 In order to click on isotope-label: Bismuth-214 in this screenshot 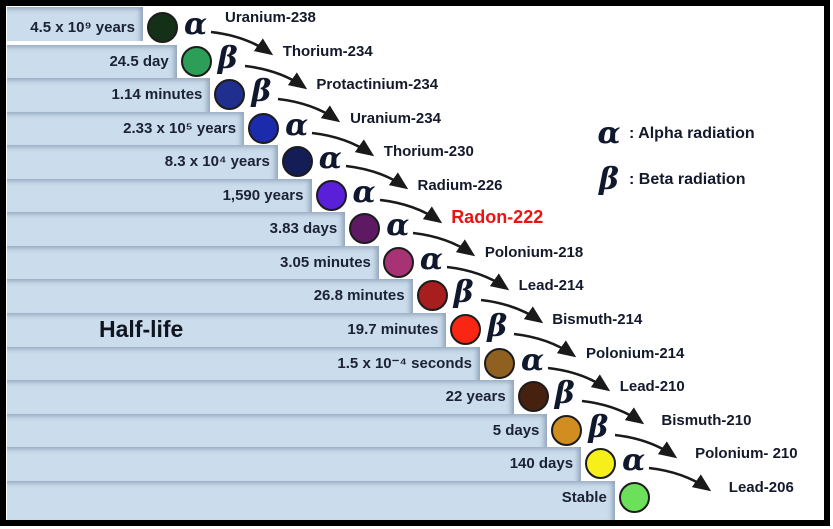, I will do `click(597, 319)`.